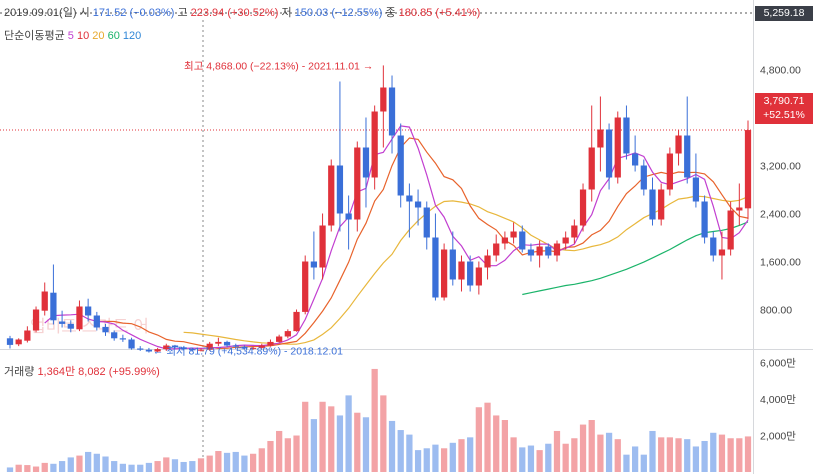 Image resolution: width=813 pixels, height=474 pixels. Describe the element at coordinates (338, 13) in the screenshot. I see `header-low-value: 150.03 (−12.55%)` at that location.